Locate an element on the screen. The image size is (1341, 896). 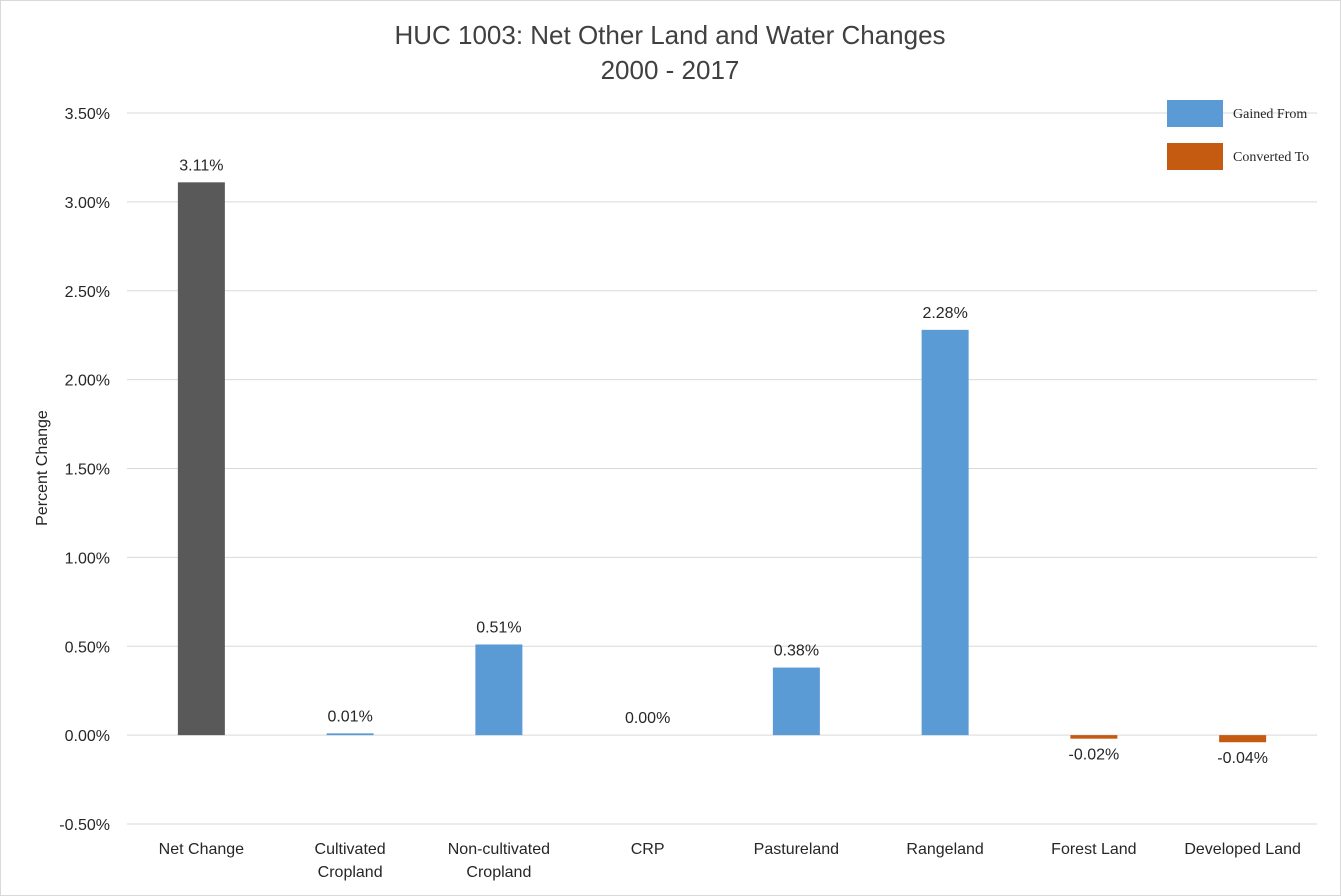
data-label: 0.51% is located at coordinates (498, 627).